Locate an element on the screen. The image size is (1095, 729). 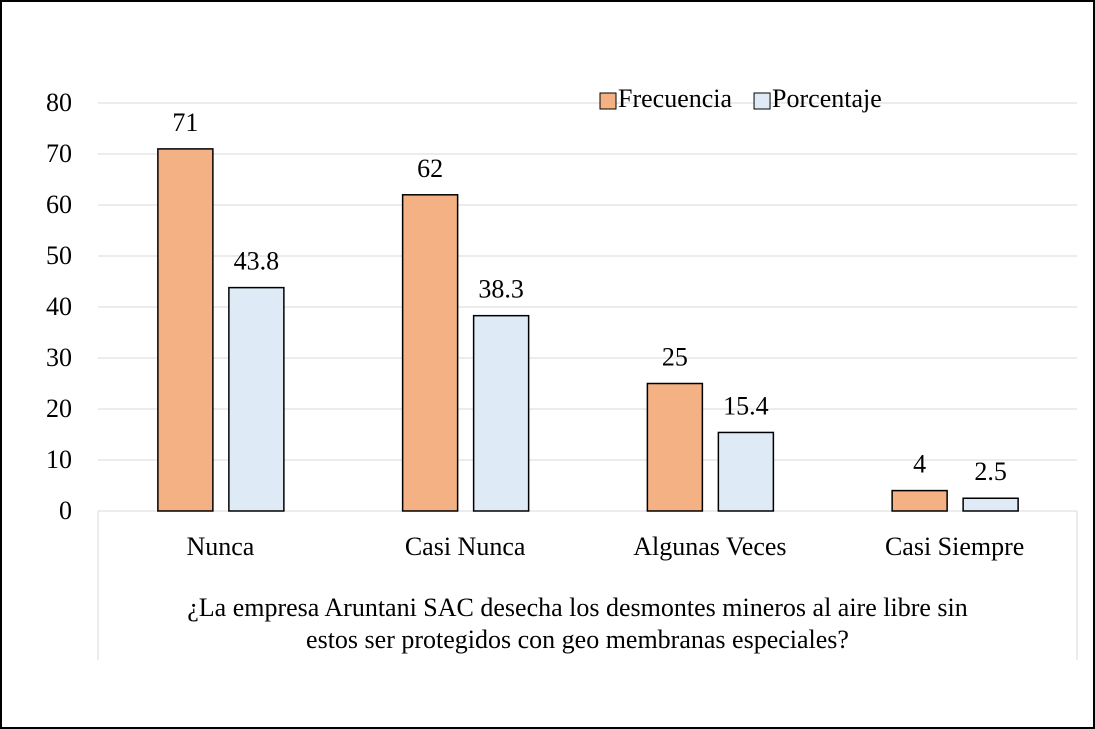
data-label: 43.8 is located at coordinates (257, 261).